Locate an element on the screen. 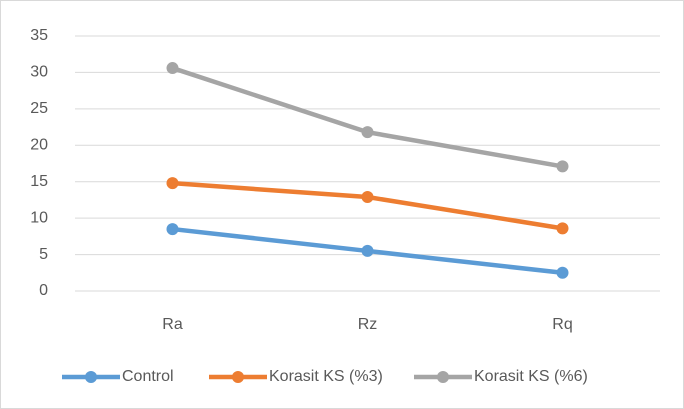  legend-label: Korasit KS (%6) is located at coordinates (531, 376).